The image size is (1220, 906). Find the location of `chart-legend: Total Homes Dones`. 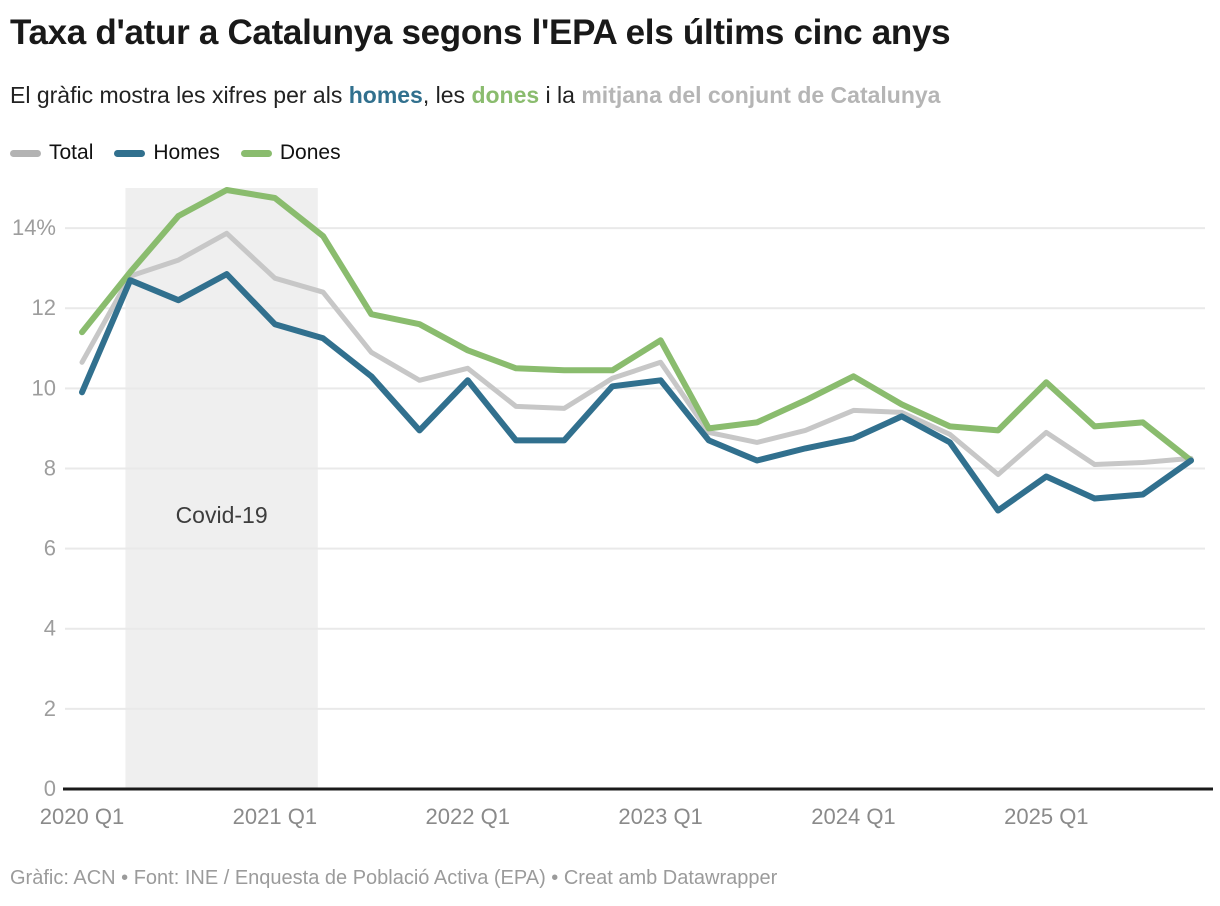

chart-legend: Total Homes Dones is located at coordinates (175, 153).